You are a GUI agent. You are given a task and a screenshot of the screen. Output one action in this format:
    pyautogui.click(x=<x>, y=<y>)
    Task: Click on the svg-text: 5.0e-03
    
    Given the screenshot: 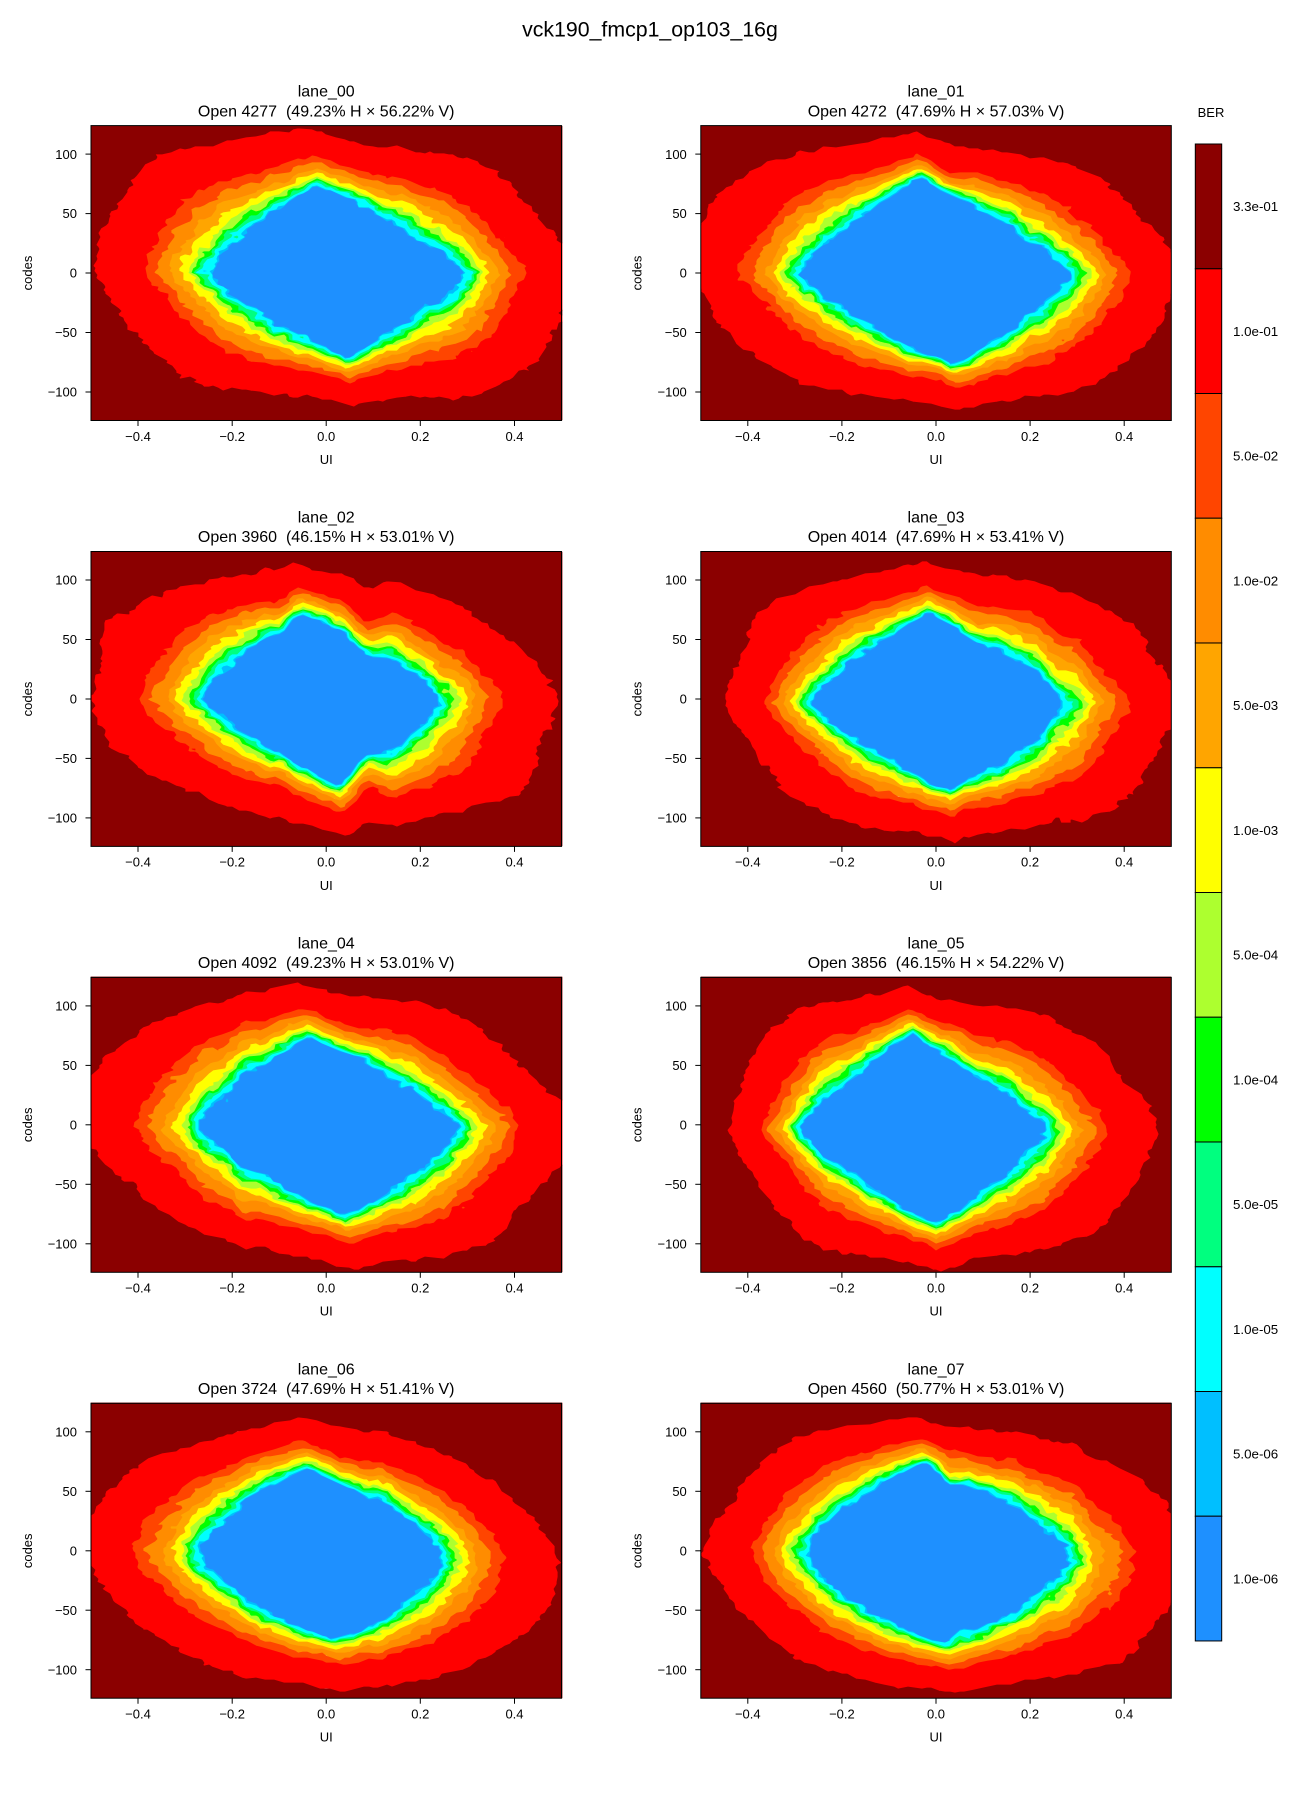 What is the action you would take?
    pyautogui.click(x=1255, y=705)
    